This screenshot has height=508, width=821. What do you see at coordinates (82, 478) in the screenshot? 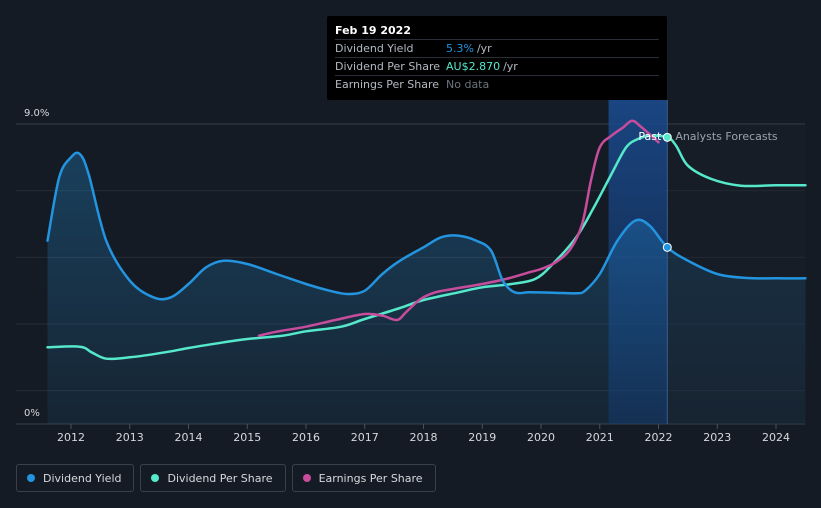
I see `legend-label: Dividend Yield` at bounding box center [82, 478].